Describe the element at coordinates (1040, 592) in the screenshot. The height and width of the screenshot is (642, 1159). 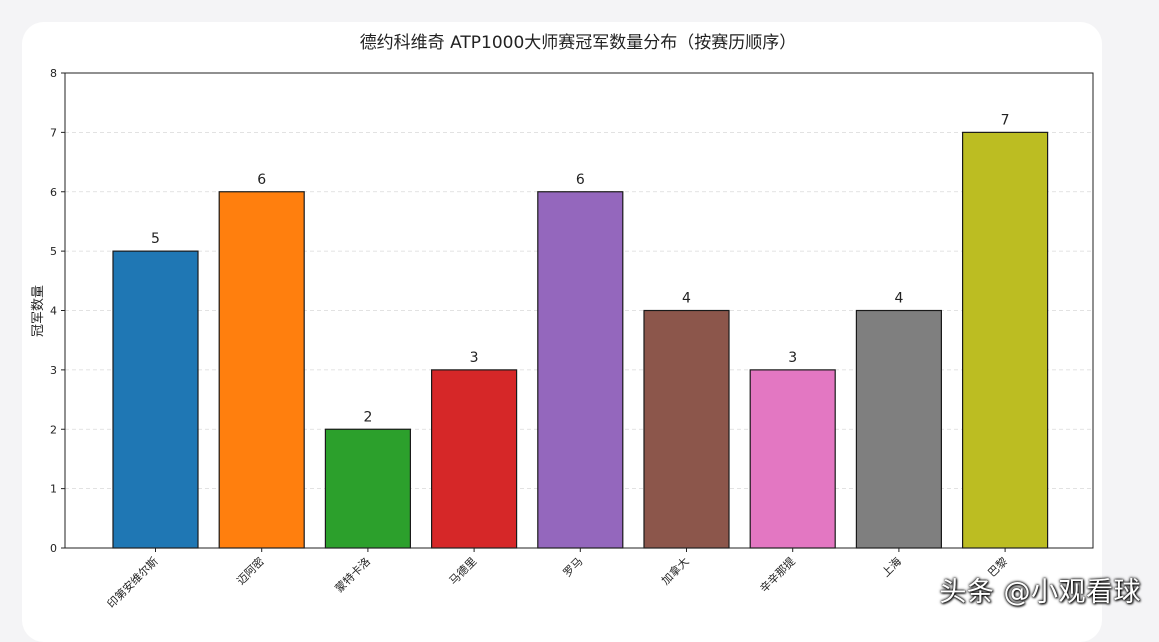
I see `watermark: 头条 @小观看球` at that location.